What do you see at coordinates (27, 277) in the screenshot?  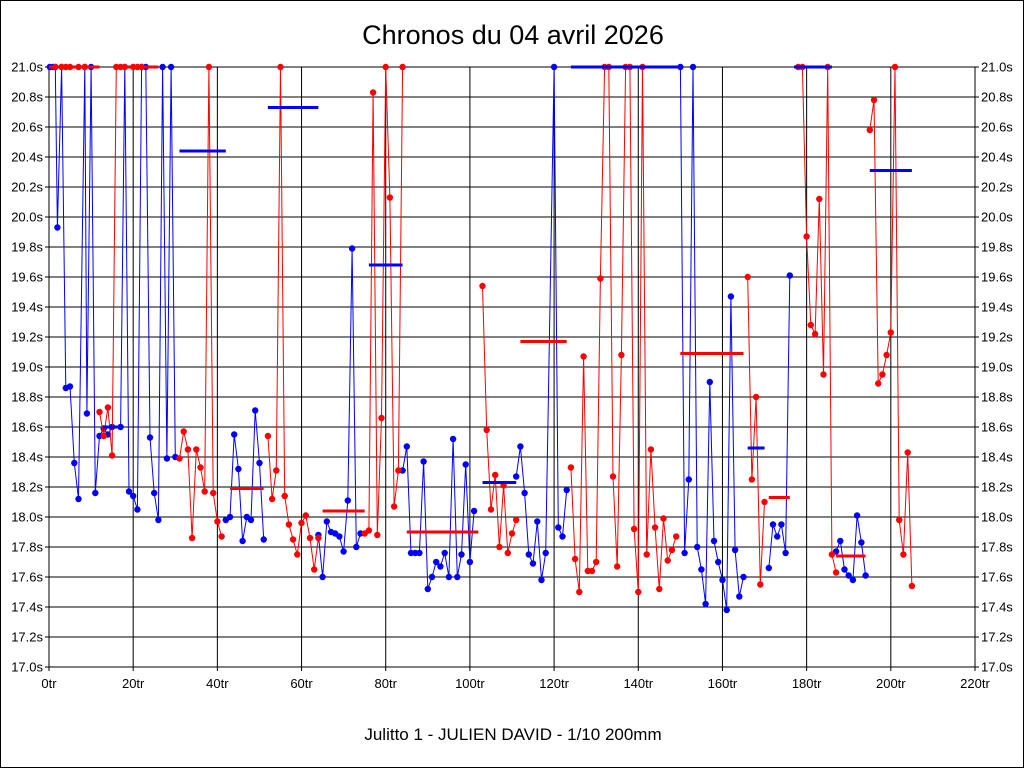 I see `y-tick-label-left: 19.6s` at bounding box center [27, 277].